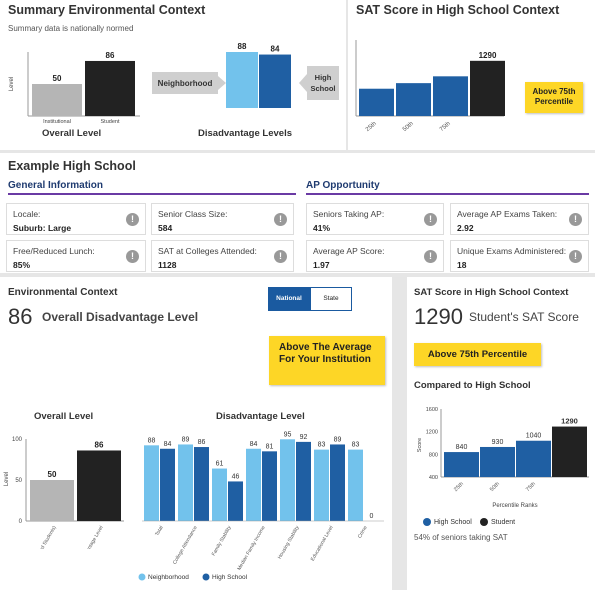 The width and height of the screenshot is (595, 590). Describe the element at coordinates (472, 385) in the screenshot. I see `compared-title: Compared to High School` at that location.